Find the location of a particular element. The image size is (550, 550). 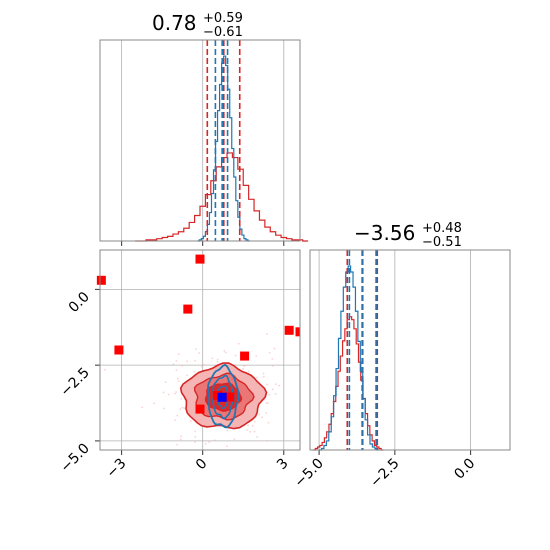

tick-label-x-param-1: −2.5 is located at coordinates (384, 473).